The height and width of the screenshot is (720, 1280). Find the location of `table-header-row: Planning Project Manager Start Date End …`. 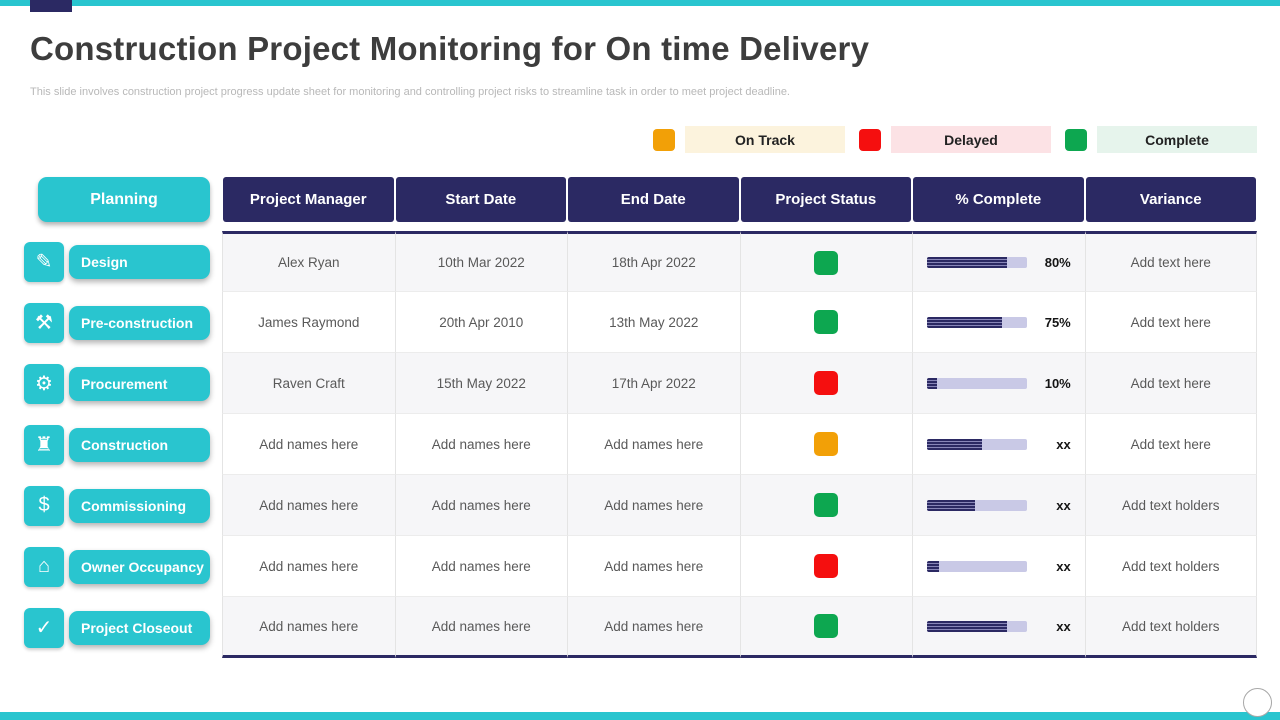

table-header-row: Planning Project Manager Start Date End … is located at coordinates (640, 199).